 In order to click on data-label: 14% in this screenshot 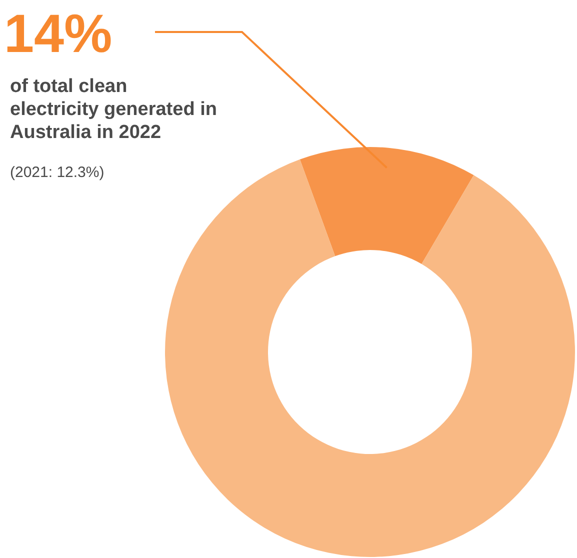, I will do `click(58, 34)`.